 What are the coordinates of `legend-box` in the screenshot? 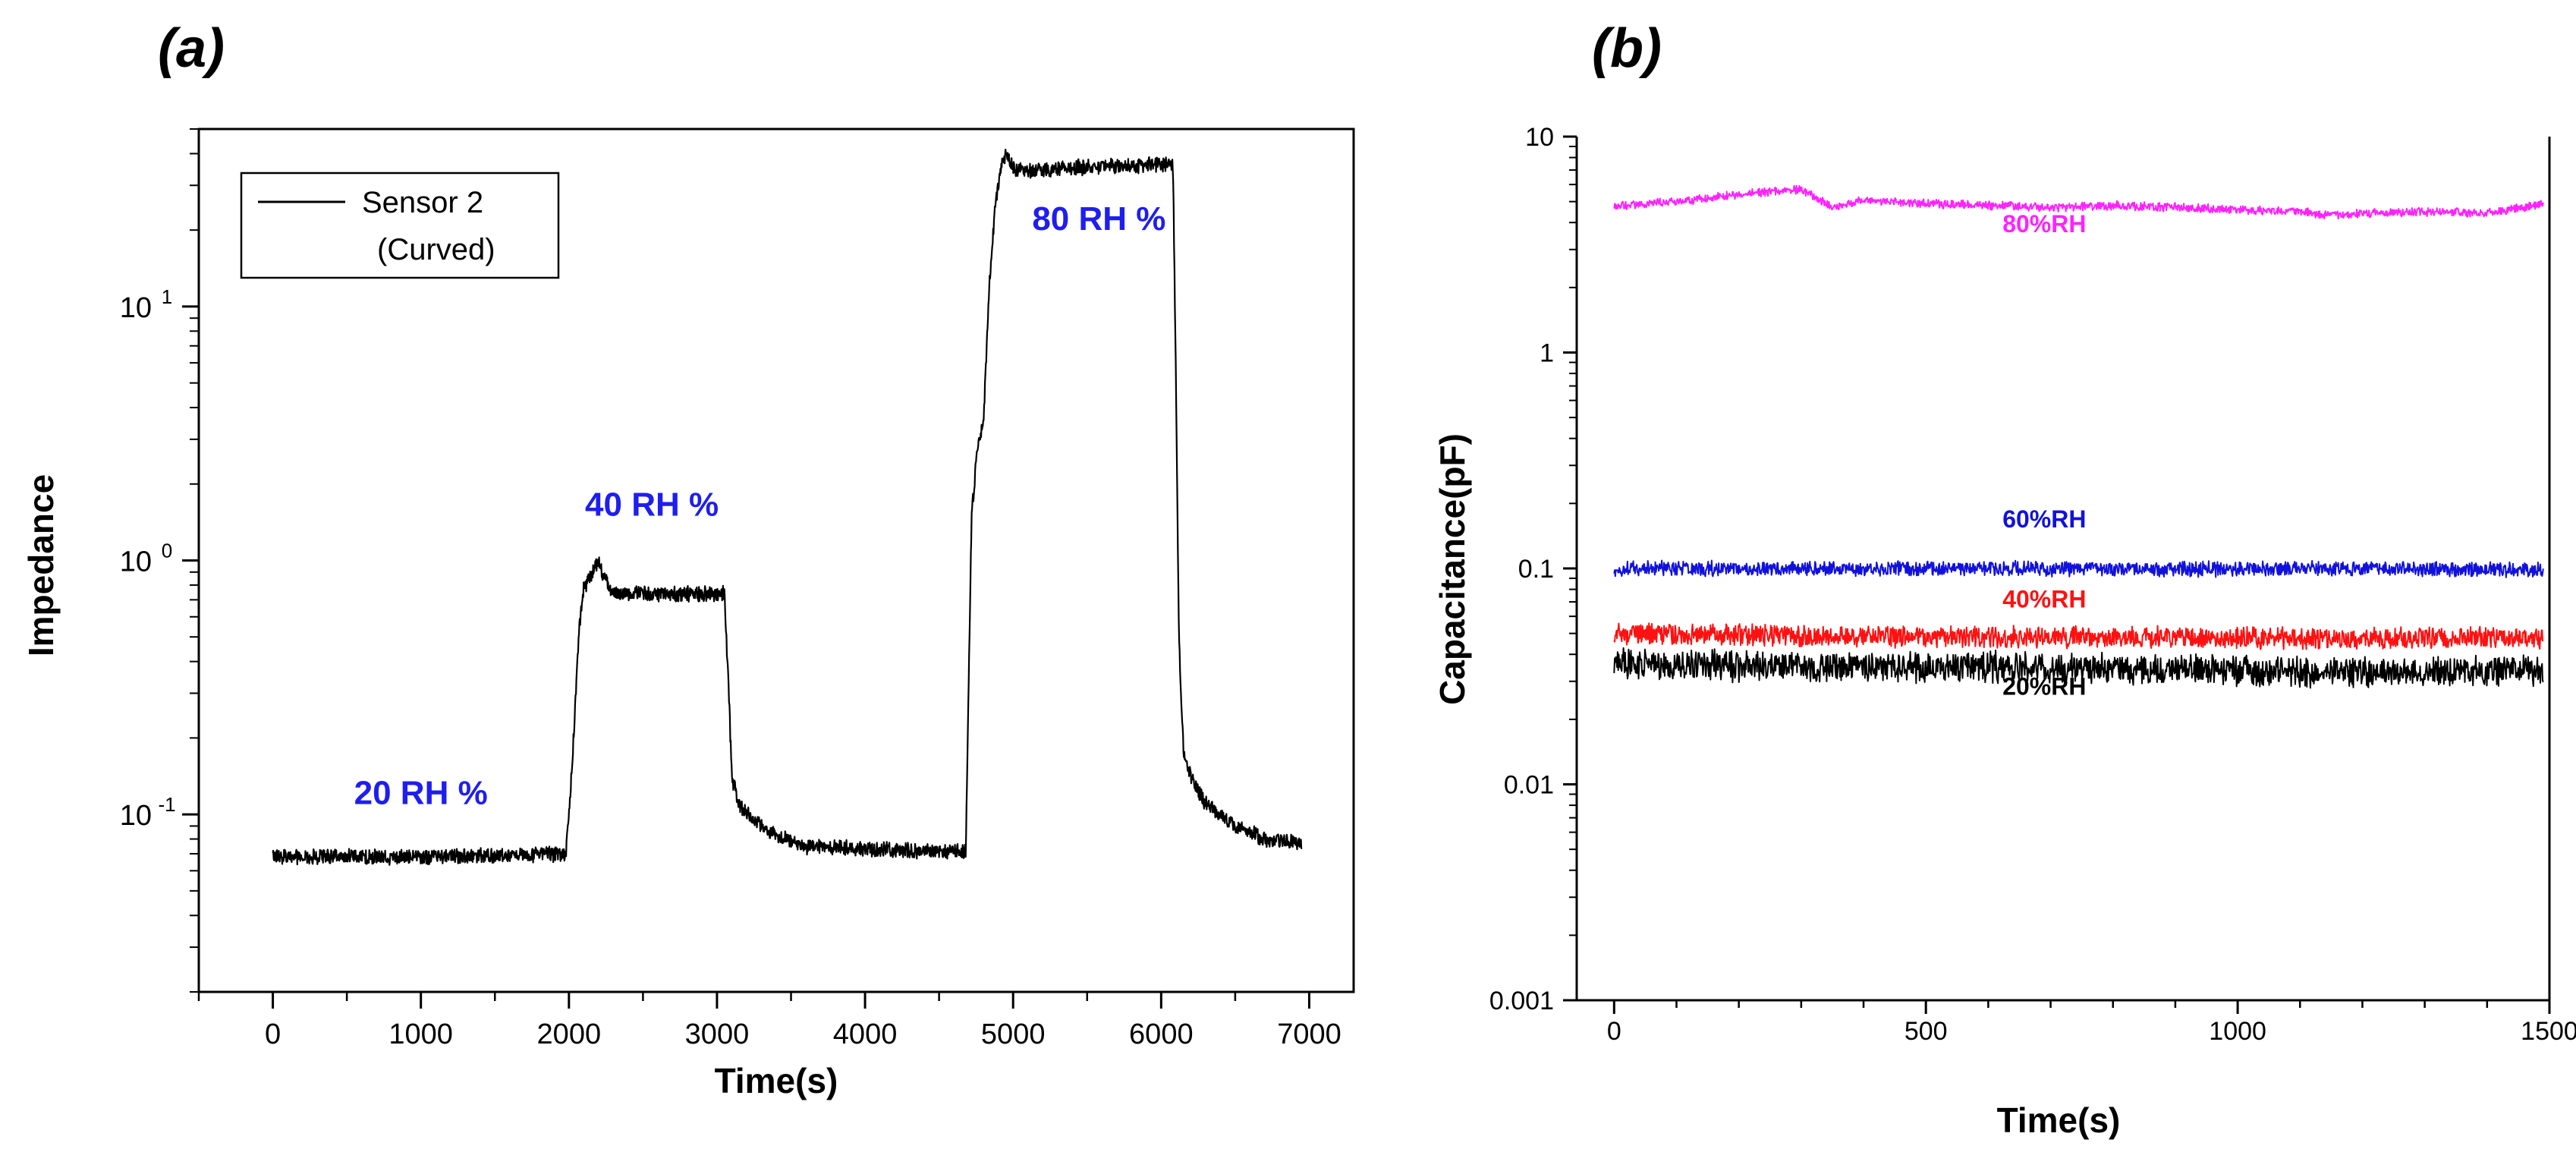 It's located at (400, 225).